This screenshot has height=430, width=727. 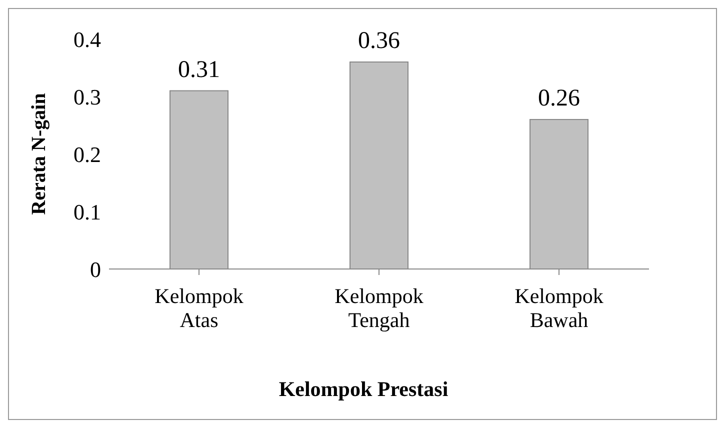 I want to click on x-tick-label: Kelompok Bawah, so click(x=559, y=308).